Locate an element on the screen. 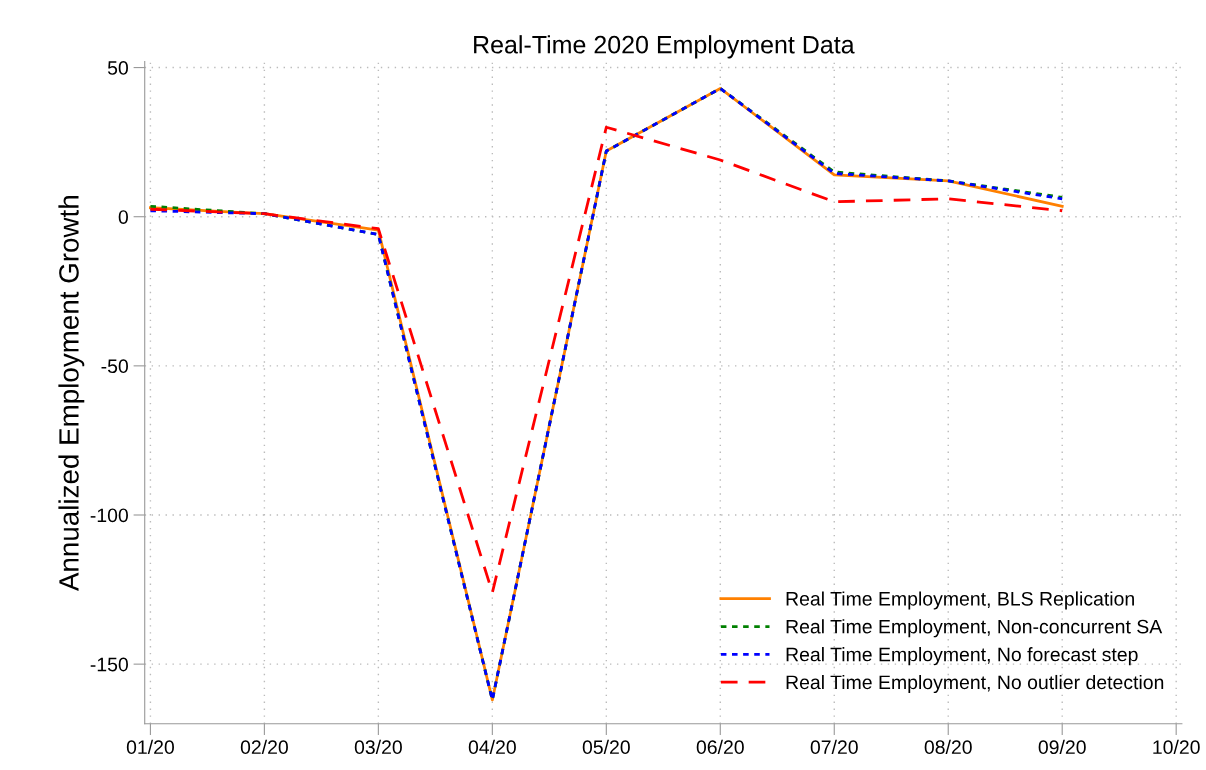  x-tick-label: 01/20 is located at coordinates (150, 747).